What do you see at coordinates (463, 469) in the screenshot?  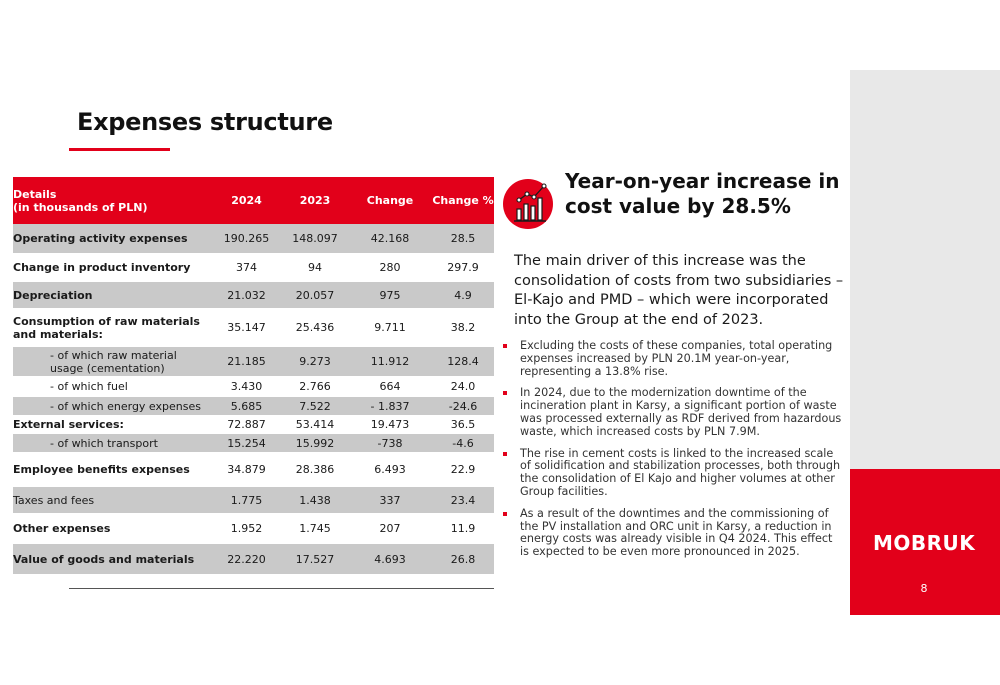 I see `cell-change-pct: 22.9` at bounding box center [463, 469].